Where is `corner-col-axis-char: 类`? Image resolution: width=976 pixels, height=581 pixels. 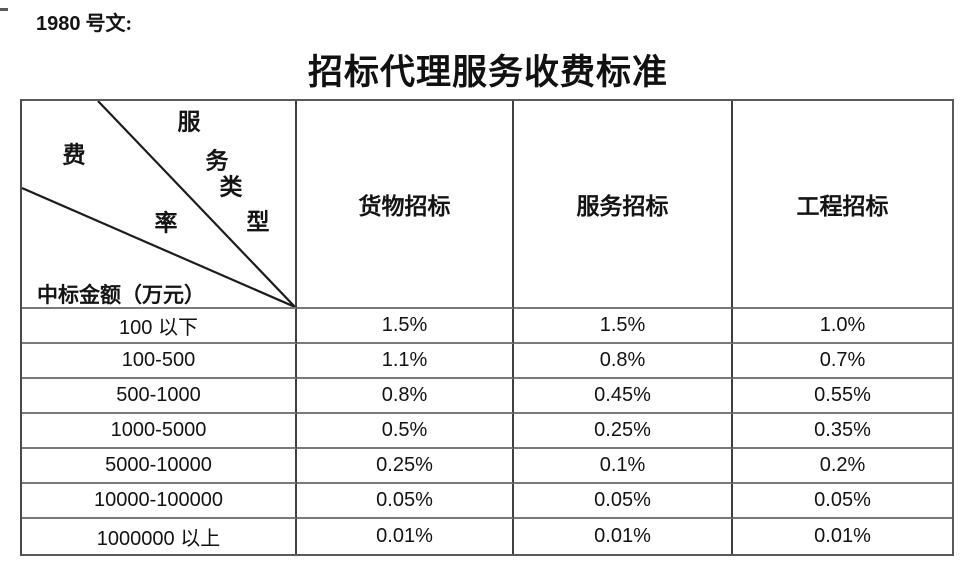 corner-col-axis-char: 类 is located at coordinates (231, 187).